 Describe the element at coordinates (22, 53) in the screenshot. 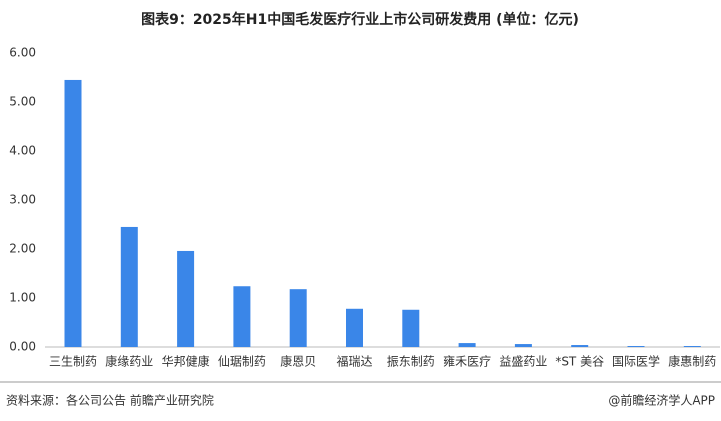

I see `y-tick-label: 6.00` at that location.